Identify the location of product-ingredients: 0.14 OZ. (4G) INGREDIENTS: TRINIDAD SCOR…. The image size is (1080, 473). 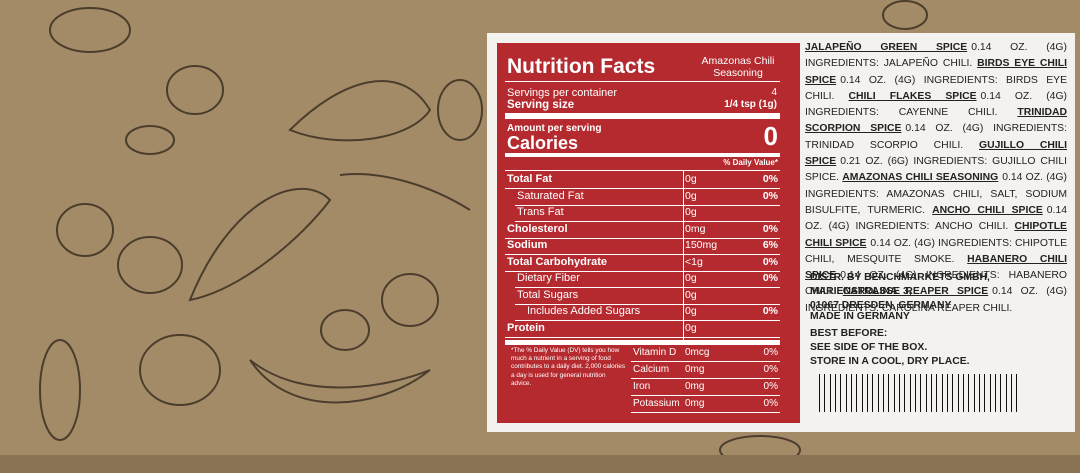
(936, 137).